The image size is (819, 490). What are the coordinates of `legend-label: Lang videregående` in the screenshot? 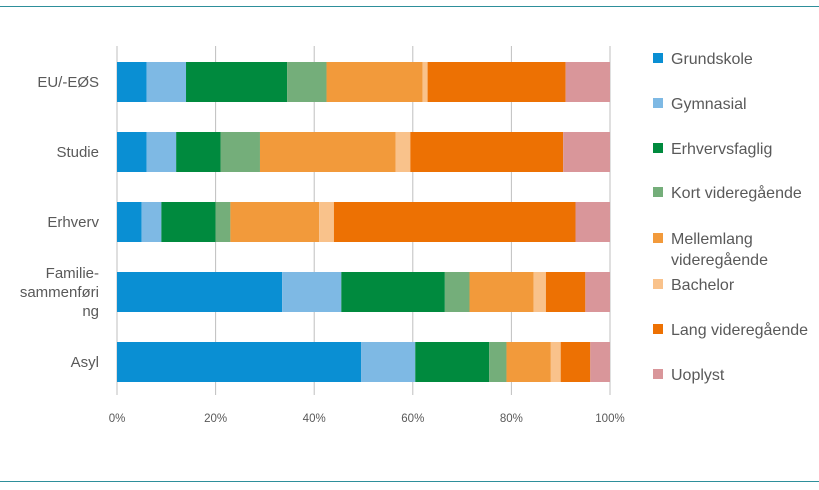 It's located at (739, 330).